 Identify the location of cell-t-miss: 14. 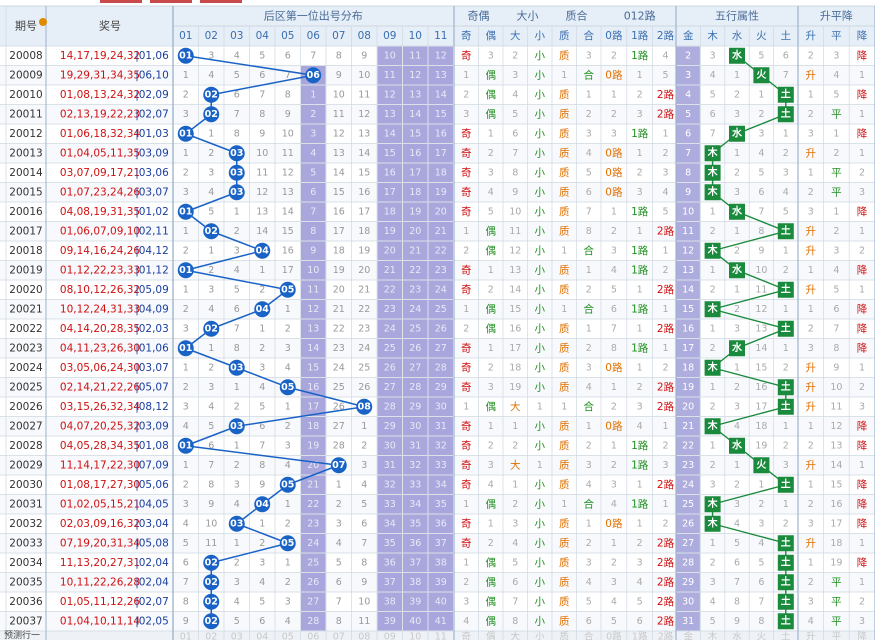
(836, 465).